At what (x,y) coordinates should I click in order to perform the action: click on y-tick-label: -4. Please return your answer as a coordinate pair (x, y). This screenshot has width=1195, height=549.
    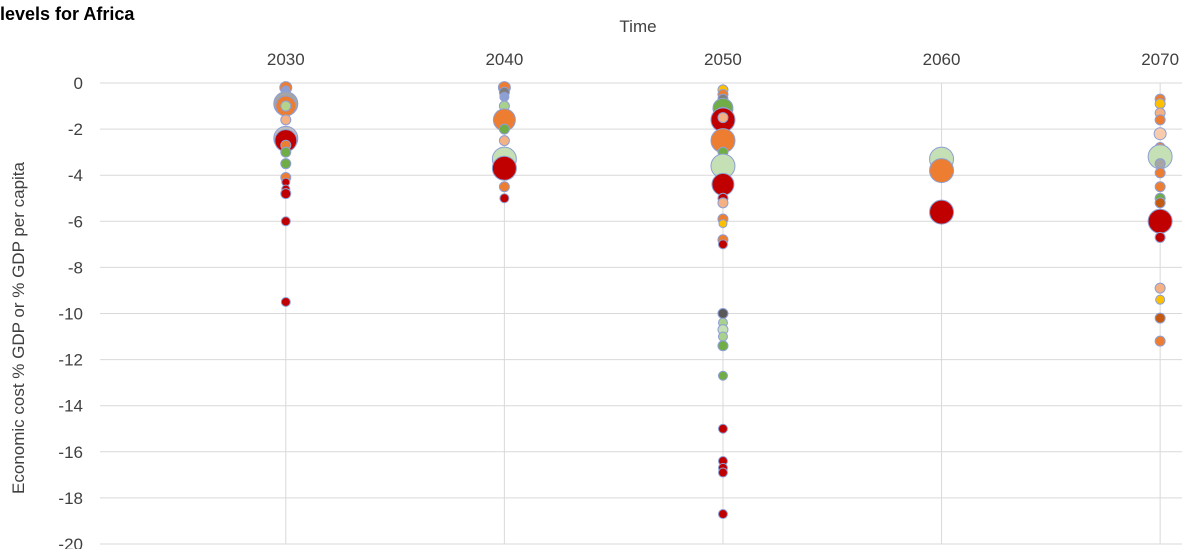
    Looking at the image, I should click on (75, 175).